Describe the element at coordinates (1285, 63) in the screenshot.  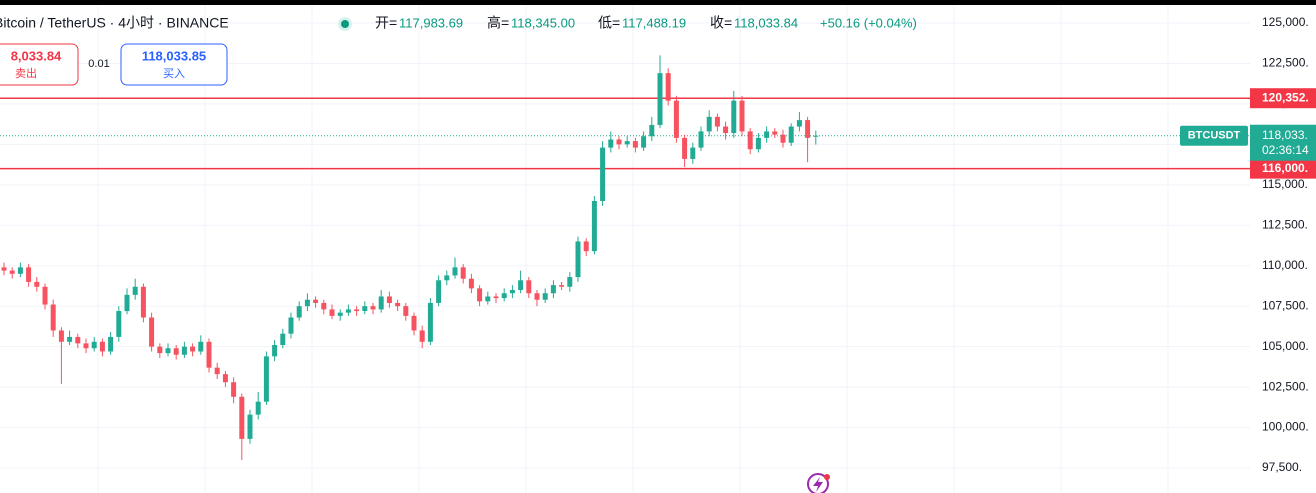
I see `y-tick-label: 122,500.` at that location.